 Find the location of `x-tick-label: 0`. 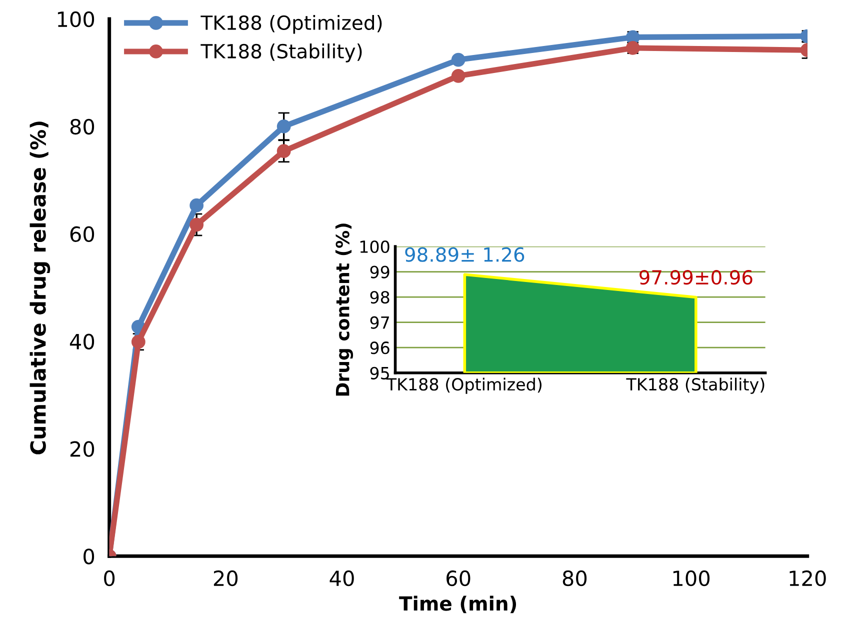

x-tick-label: 0 is located at coordinates (109, 578).